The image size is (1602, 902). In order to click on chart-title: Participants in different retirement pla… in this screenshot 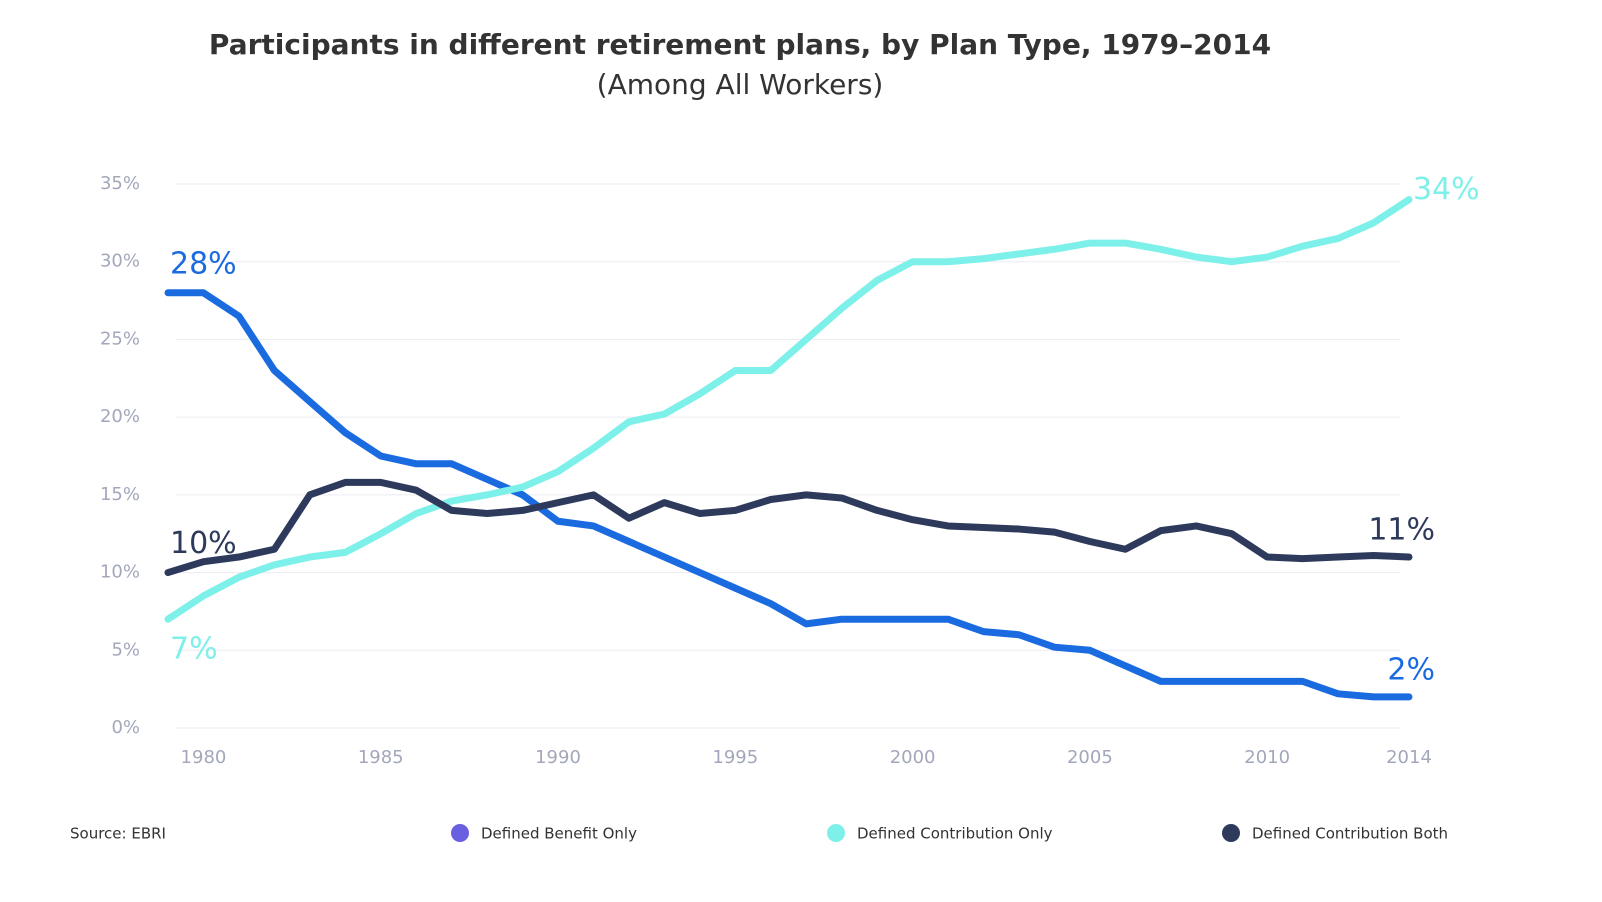, I will do `click(740, 44)`.